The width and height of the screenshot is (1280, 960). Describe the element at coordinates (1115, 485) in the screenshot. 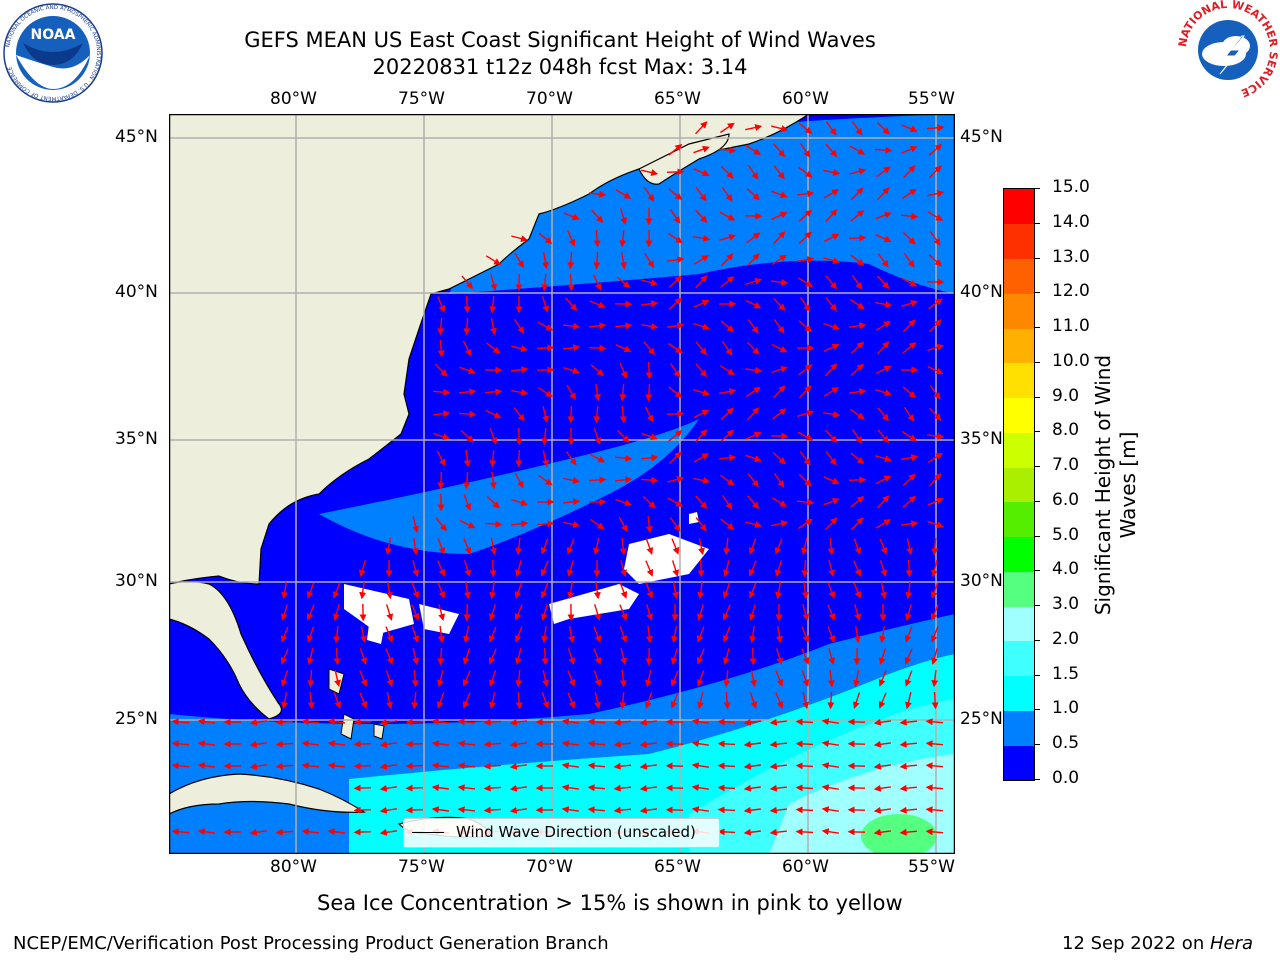

I see `colorbar-label: Significant Height of Wind Waves [m]` at that location.